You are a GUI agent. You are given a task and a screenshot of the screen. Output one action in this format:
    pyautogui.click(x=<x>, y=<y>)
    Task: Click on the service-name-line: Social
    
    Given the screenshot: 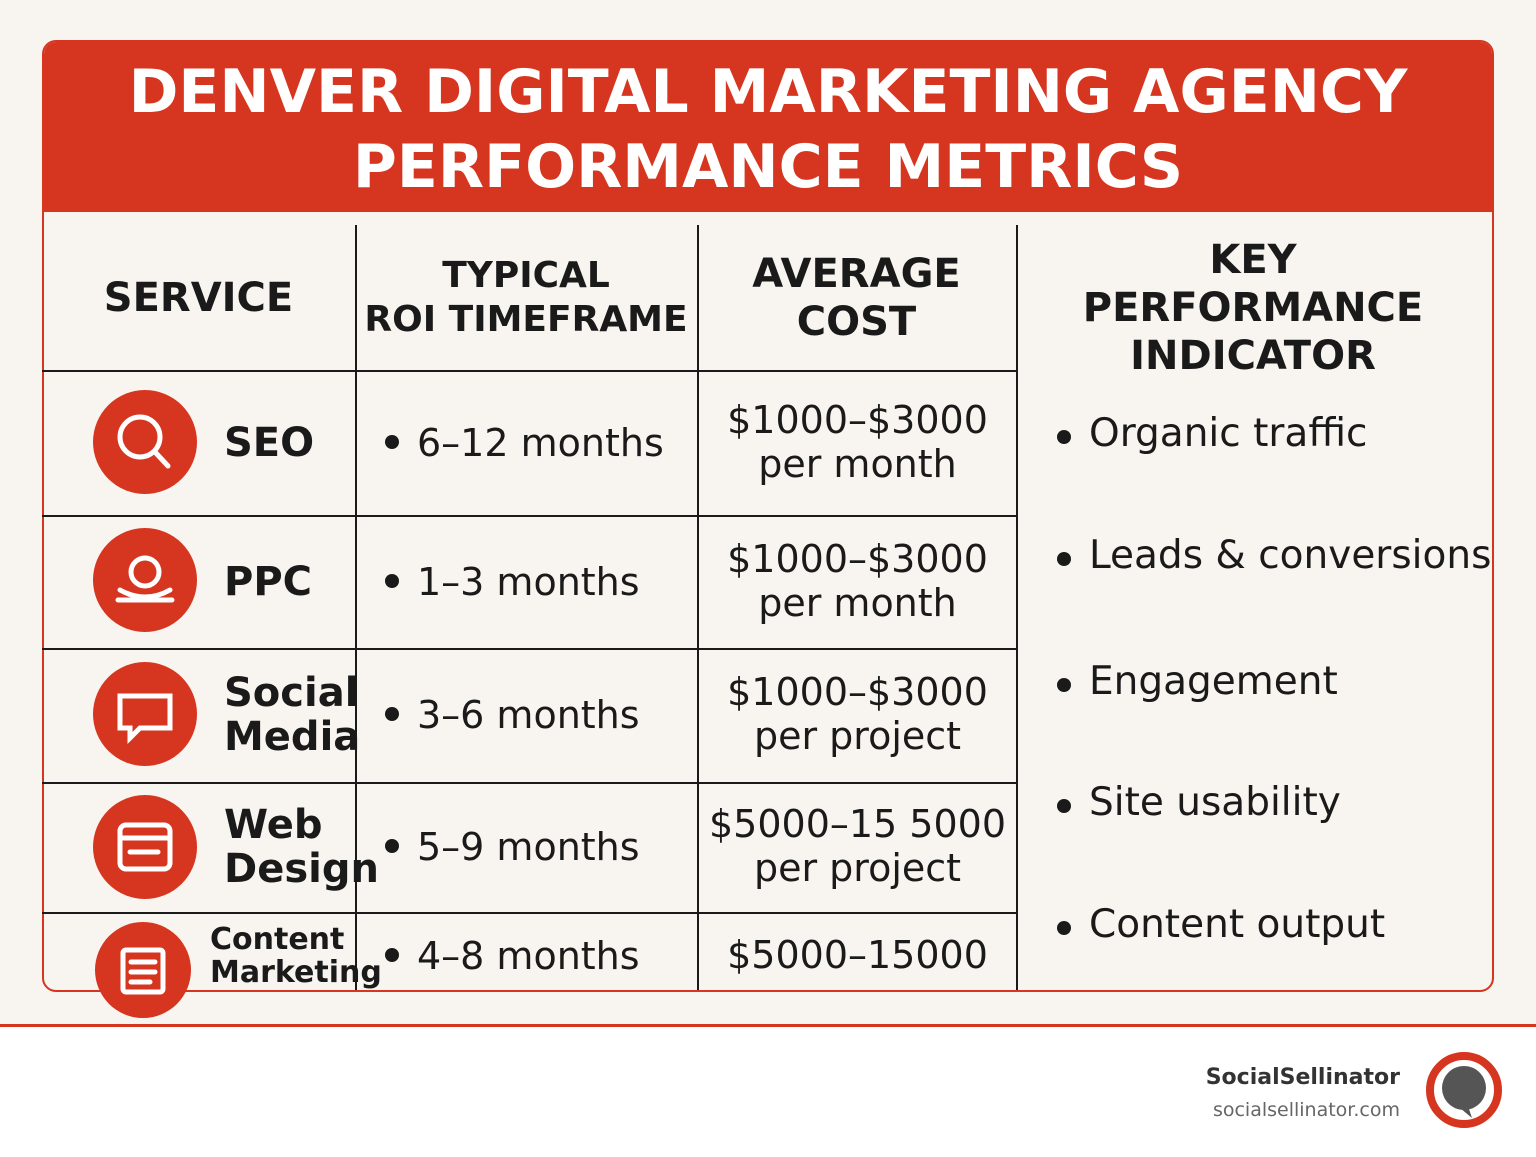 What is the action you would take?
    pyautogui.click(x=291, y=693)
    